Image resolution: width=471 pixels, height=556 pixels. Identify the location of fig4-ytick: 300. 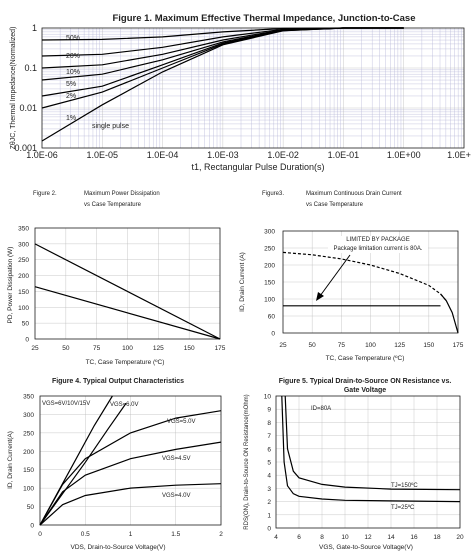
(28, 415).